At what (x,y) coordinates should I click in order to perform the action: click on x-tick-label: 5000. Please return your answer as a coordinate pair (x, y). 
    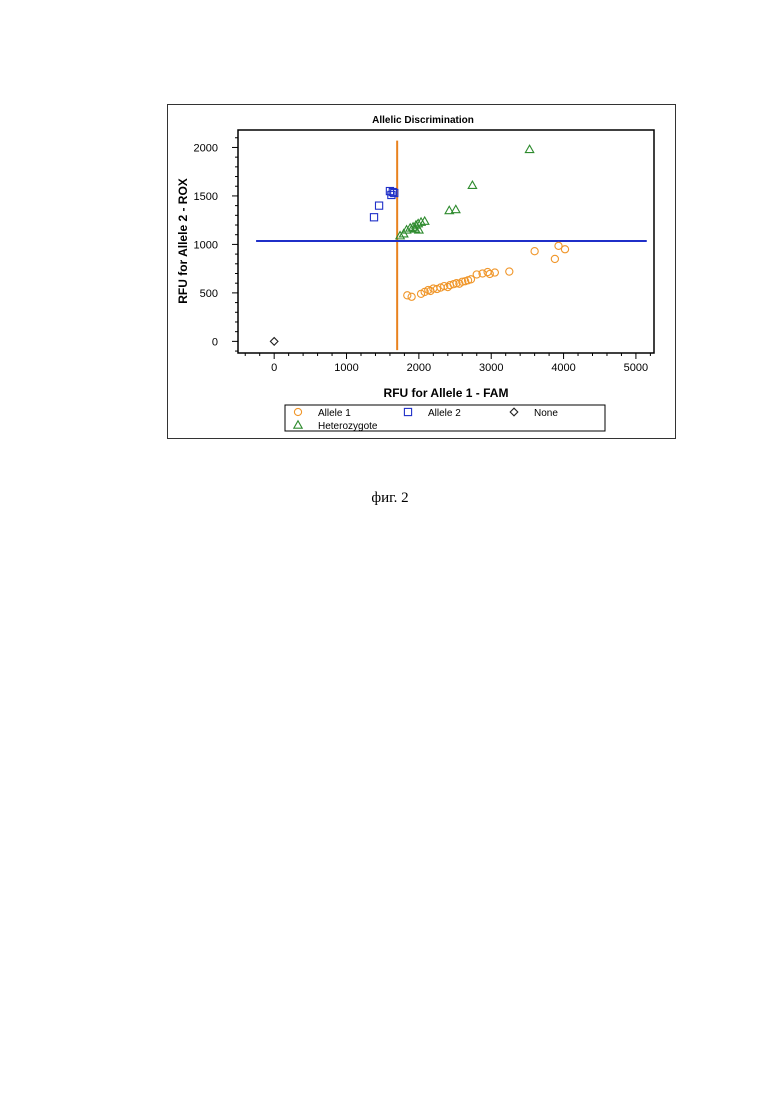
    Looking at the image, I should click on (636, 368).